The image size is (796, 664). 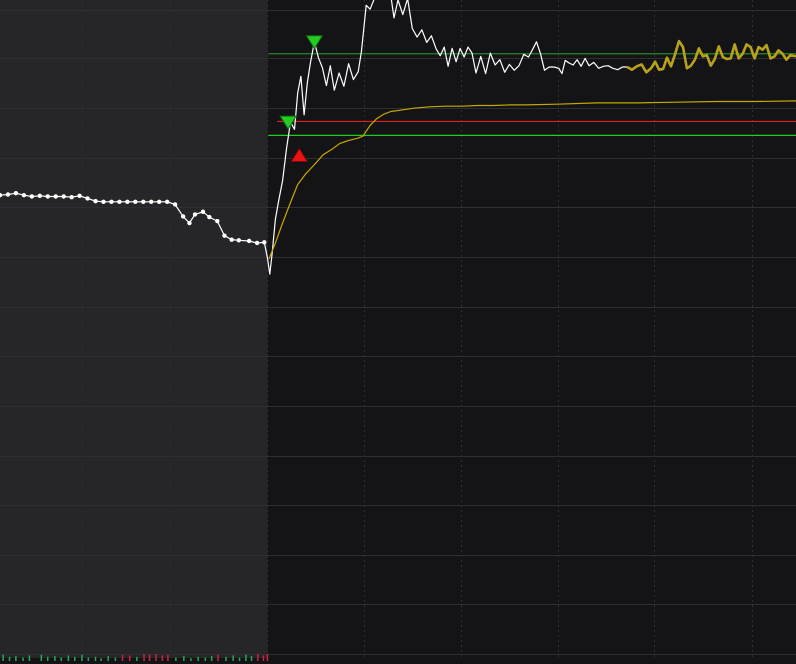 I want to click on volume-bars, so click(x=135, y=657).